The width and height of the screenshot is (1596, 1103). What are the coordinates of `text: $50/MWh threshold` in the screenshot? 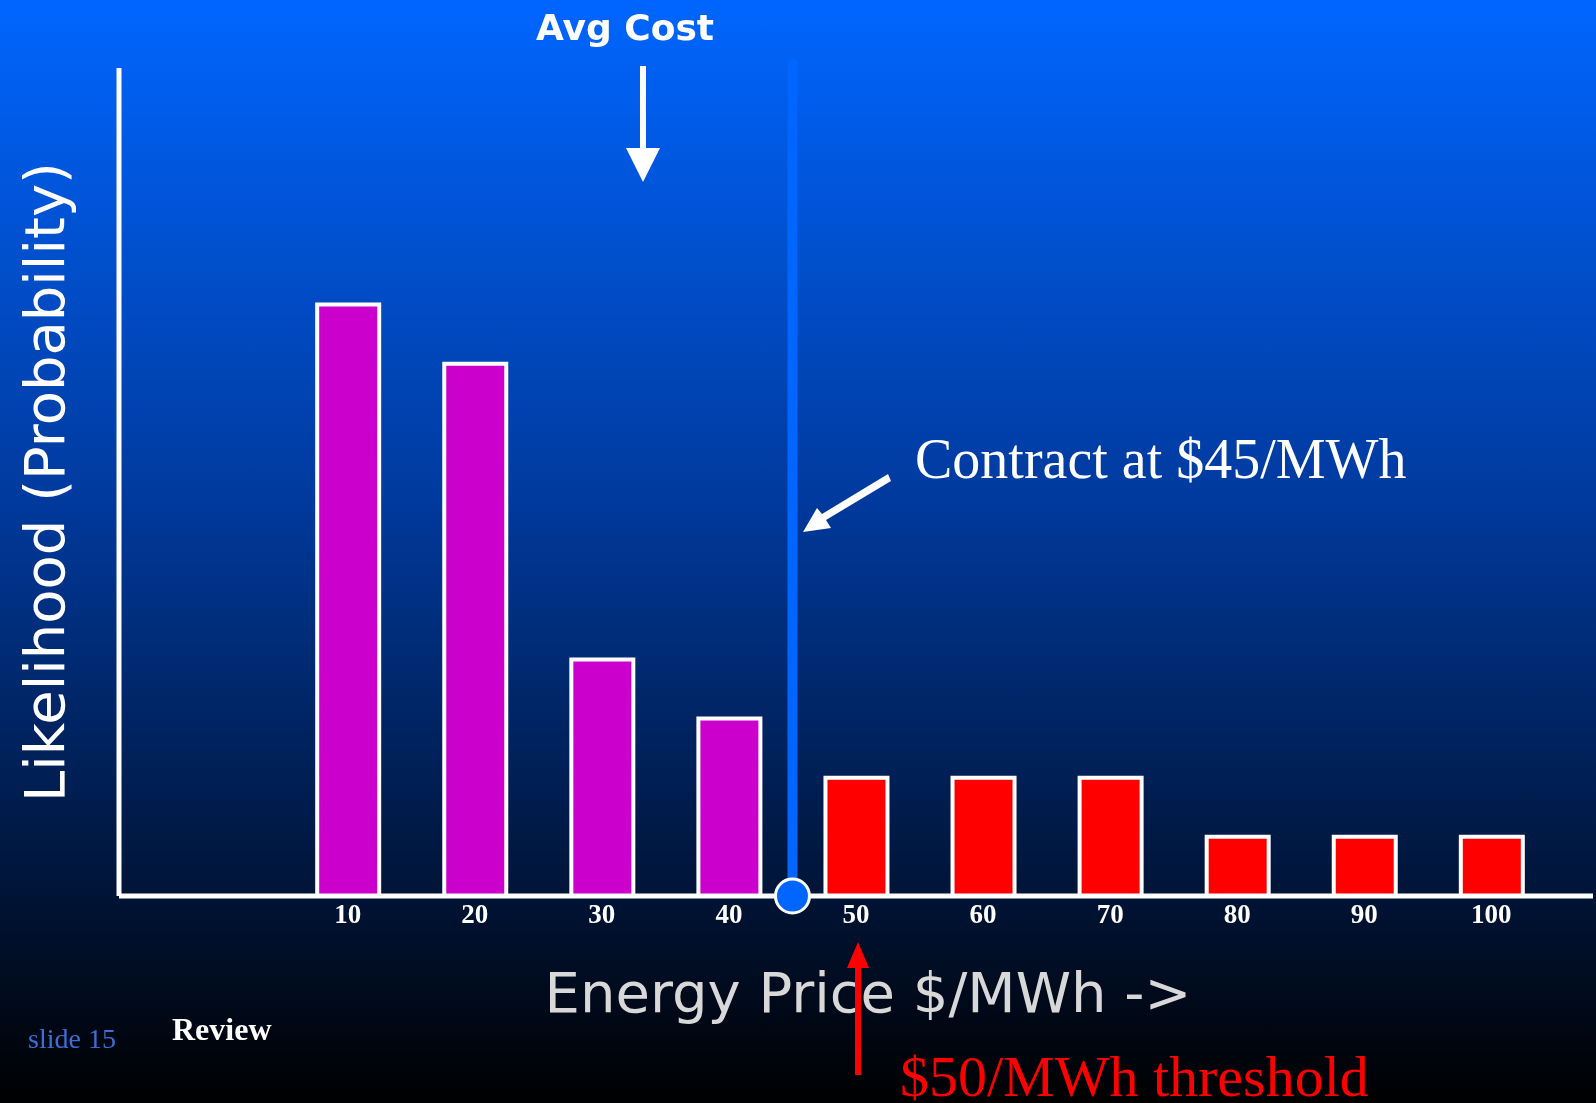 It's located at (1134, 1073).